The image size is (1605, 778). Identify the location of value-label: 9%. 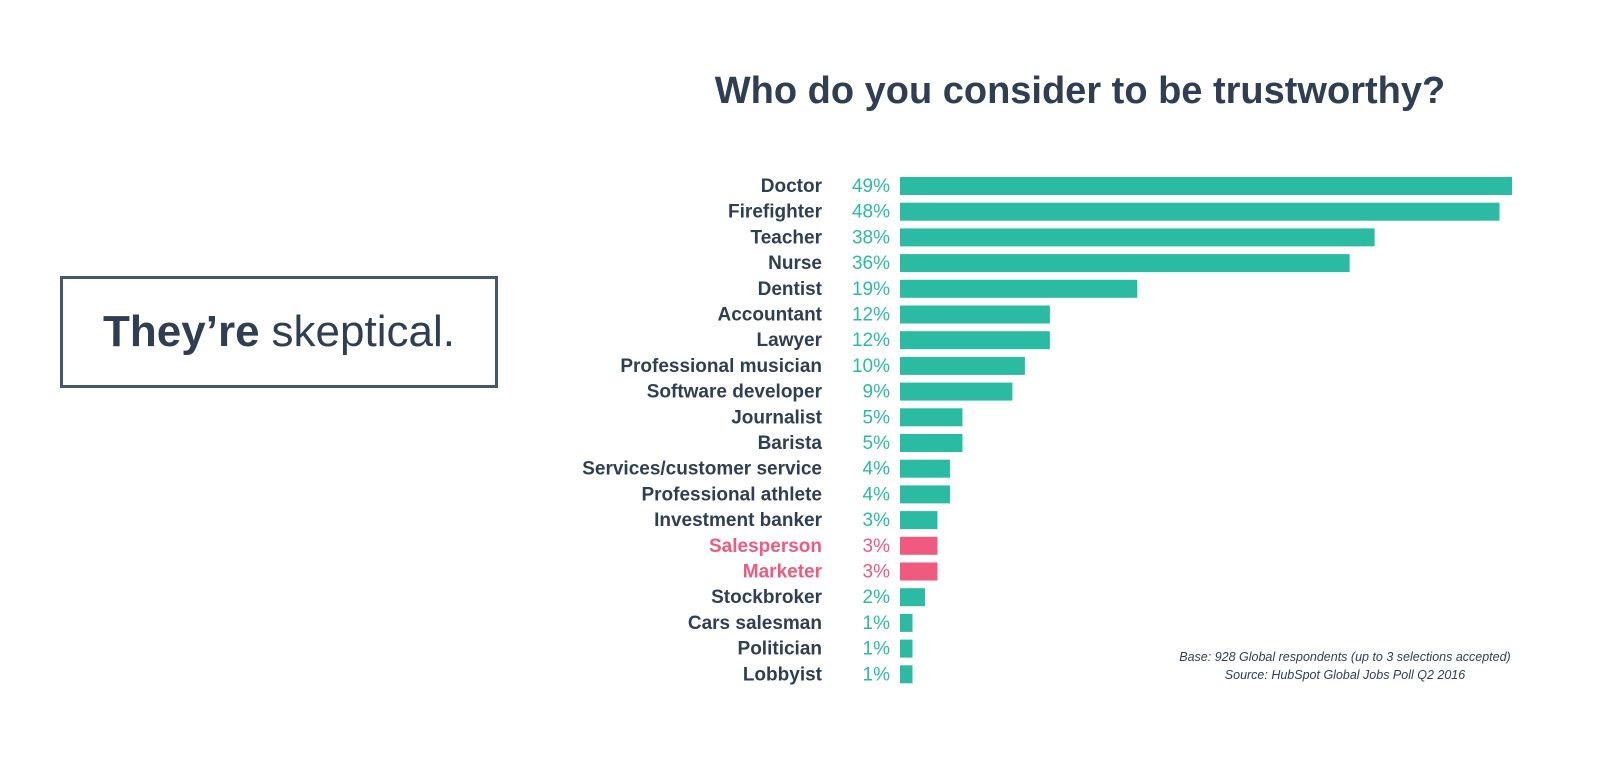
(877, 392).